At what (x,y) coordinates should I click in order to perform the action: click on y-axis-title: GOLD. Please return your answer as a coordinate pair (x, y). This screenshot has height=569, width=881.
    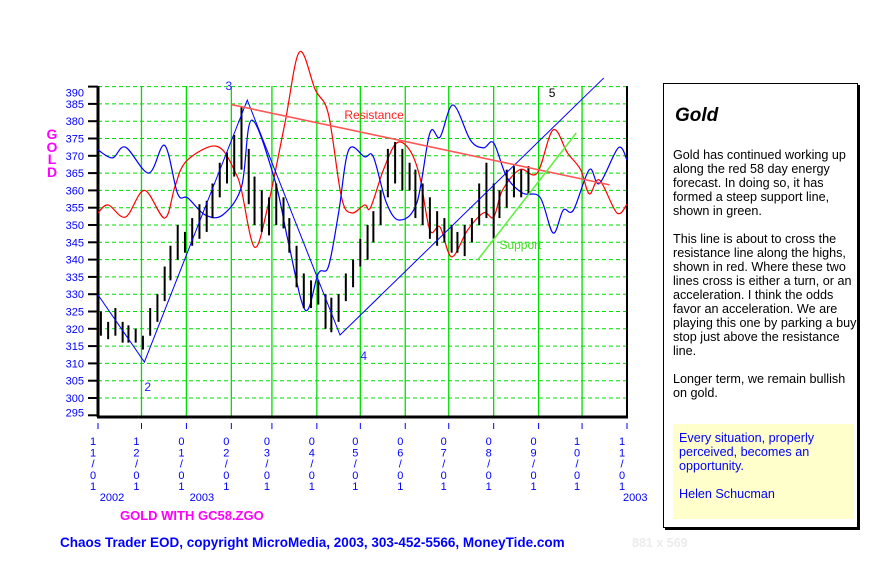
    Looking at the image, I should click on (52, 153).